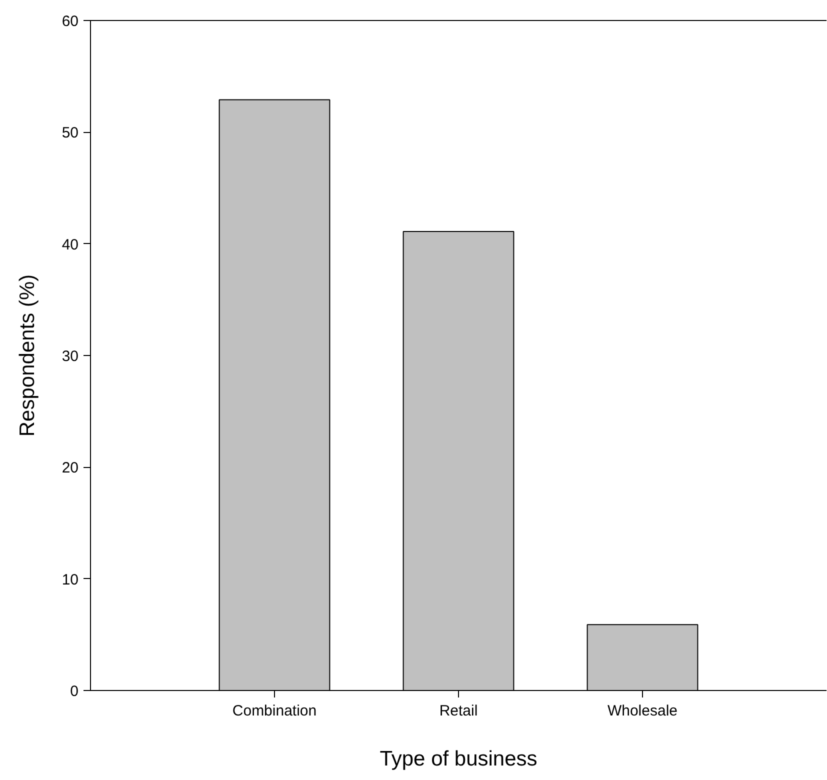 The width and height of the screenshot is (827, 780). I want to click on y-tick-label: 40, so click(70, 245).